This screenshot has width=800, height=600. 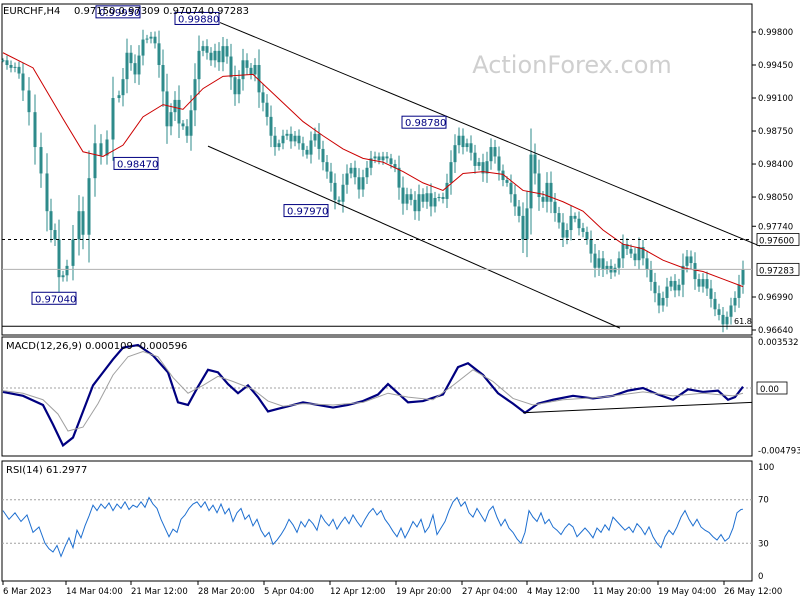 I want to click on price-y-tick-label: 0.98400, so click(x=775, y=165).